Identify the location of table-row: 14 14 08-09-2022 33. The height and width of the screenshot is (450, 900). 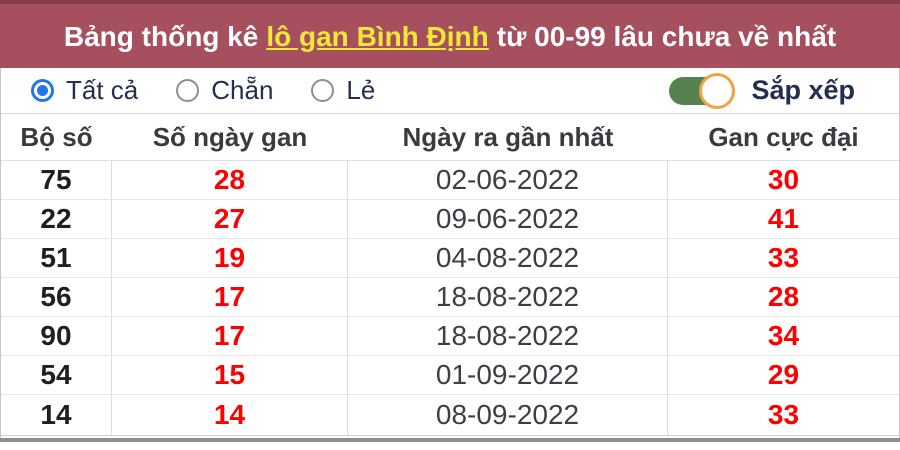
(450, 415).